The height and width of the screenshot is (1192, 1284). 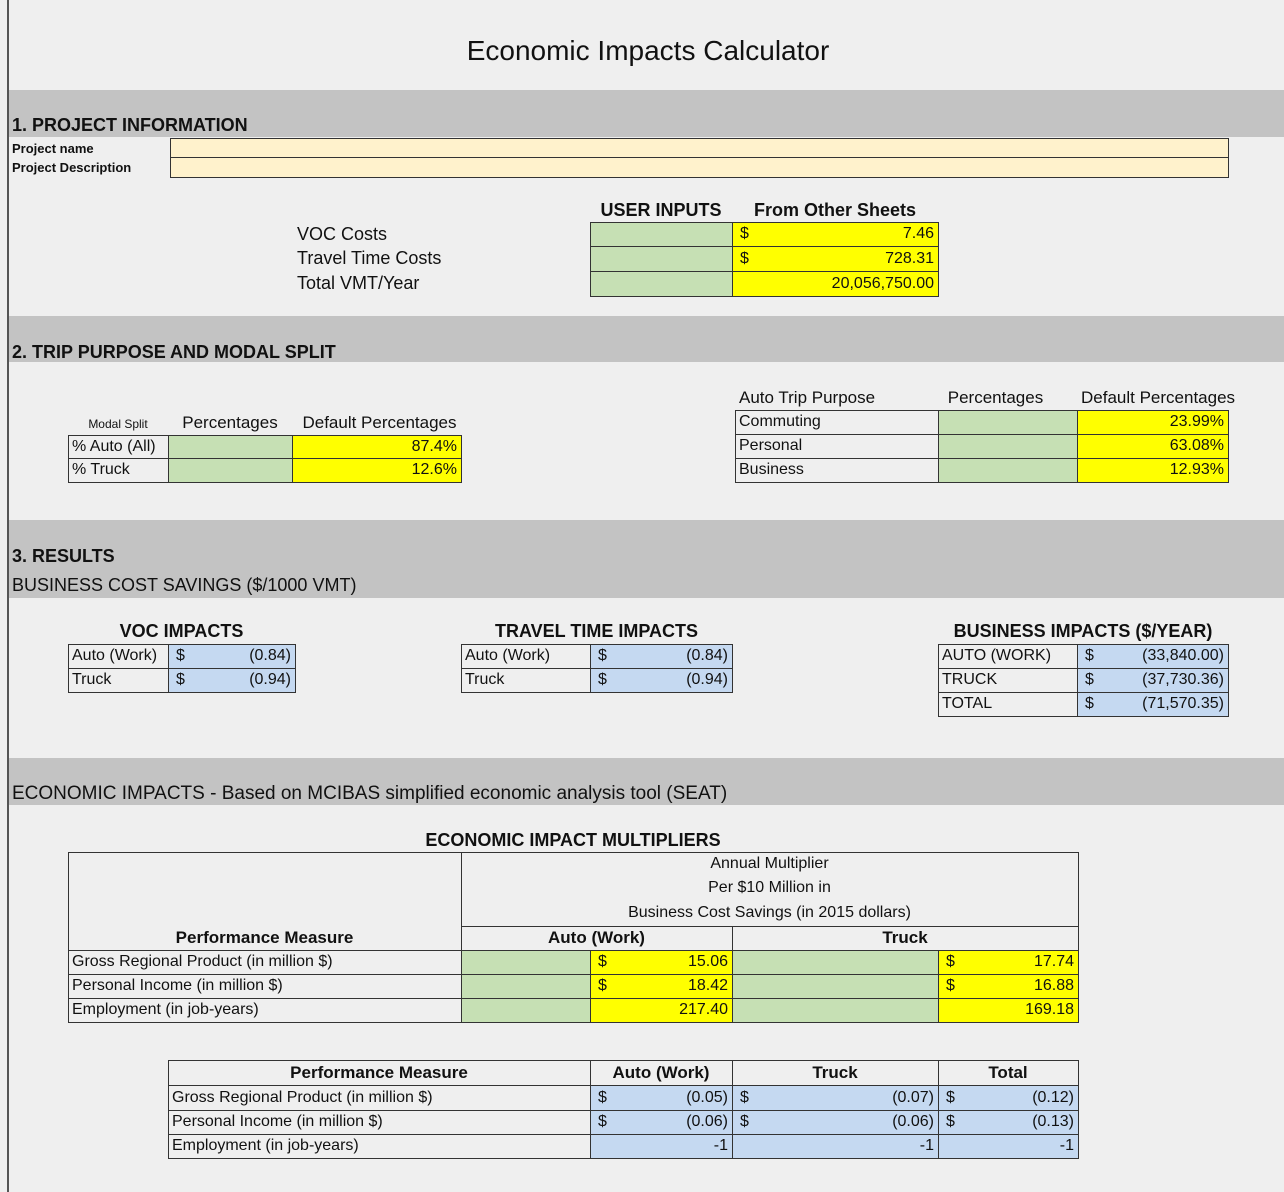 What do you see at coordinates (1196, 469) in the screenshot?
I see `value: 12.93%` at bounding box center [1196, 469].